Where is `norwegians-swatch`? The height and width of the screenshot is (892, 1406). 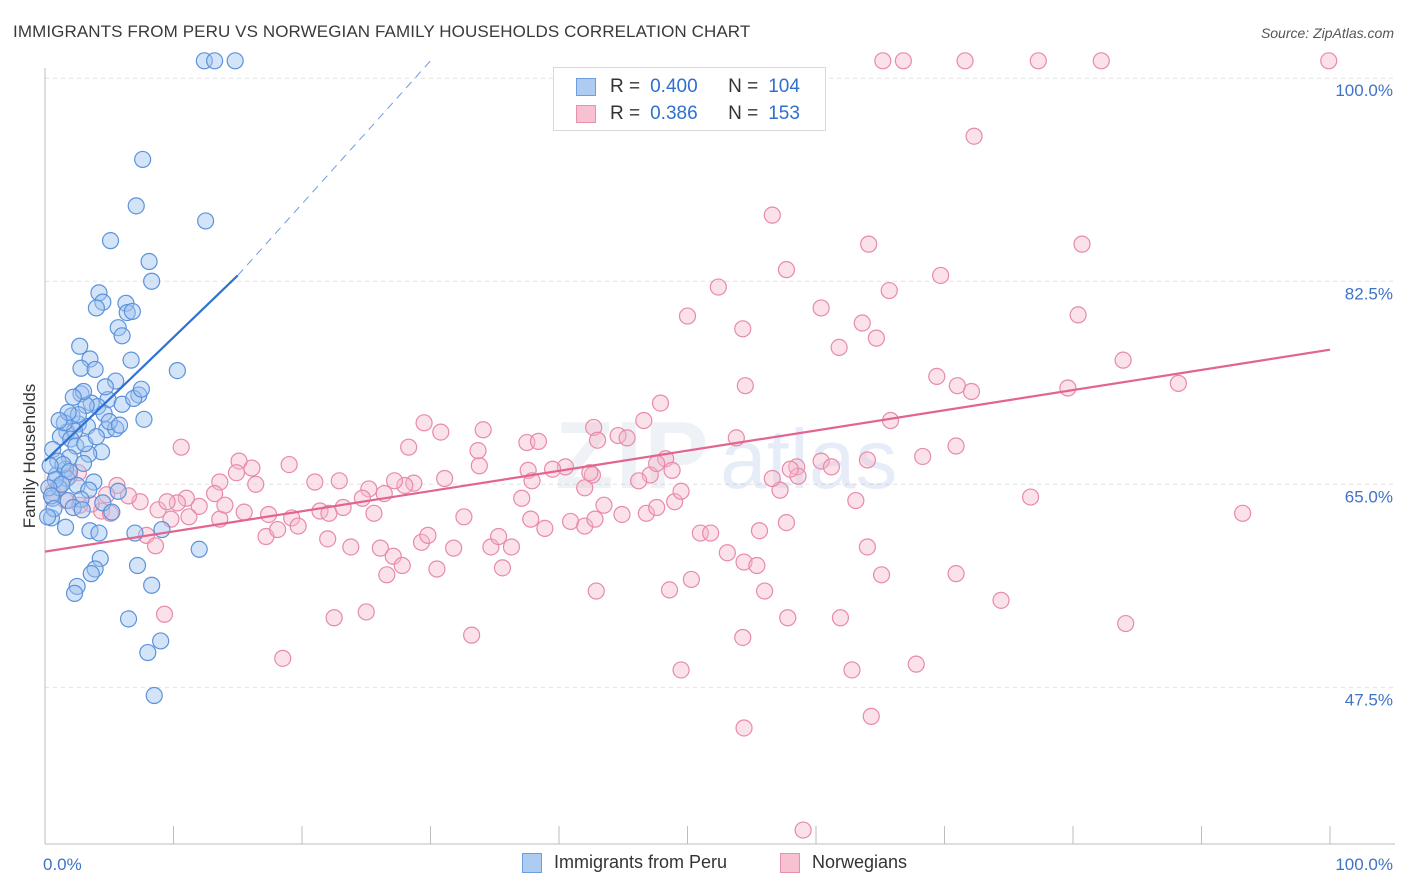 norwegians-swatch is located at coordinates (586, 114).